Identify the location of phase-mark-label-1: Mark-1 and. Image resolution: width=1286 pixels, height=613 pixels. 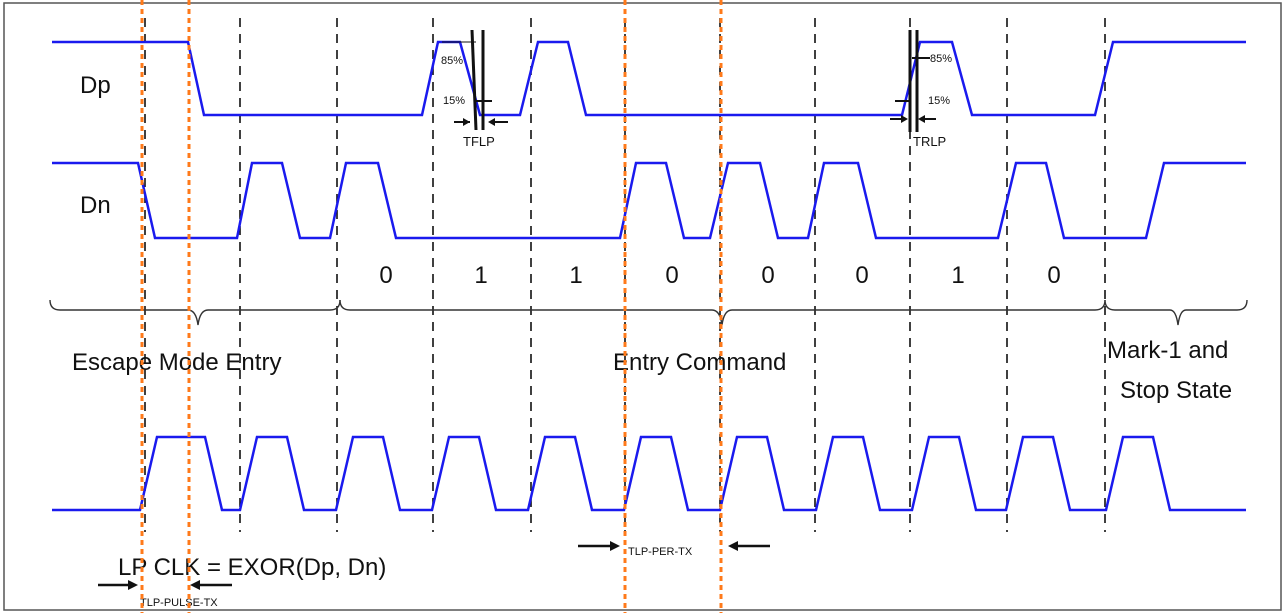
(1167, 350).